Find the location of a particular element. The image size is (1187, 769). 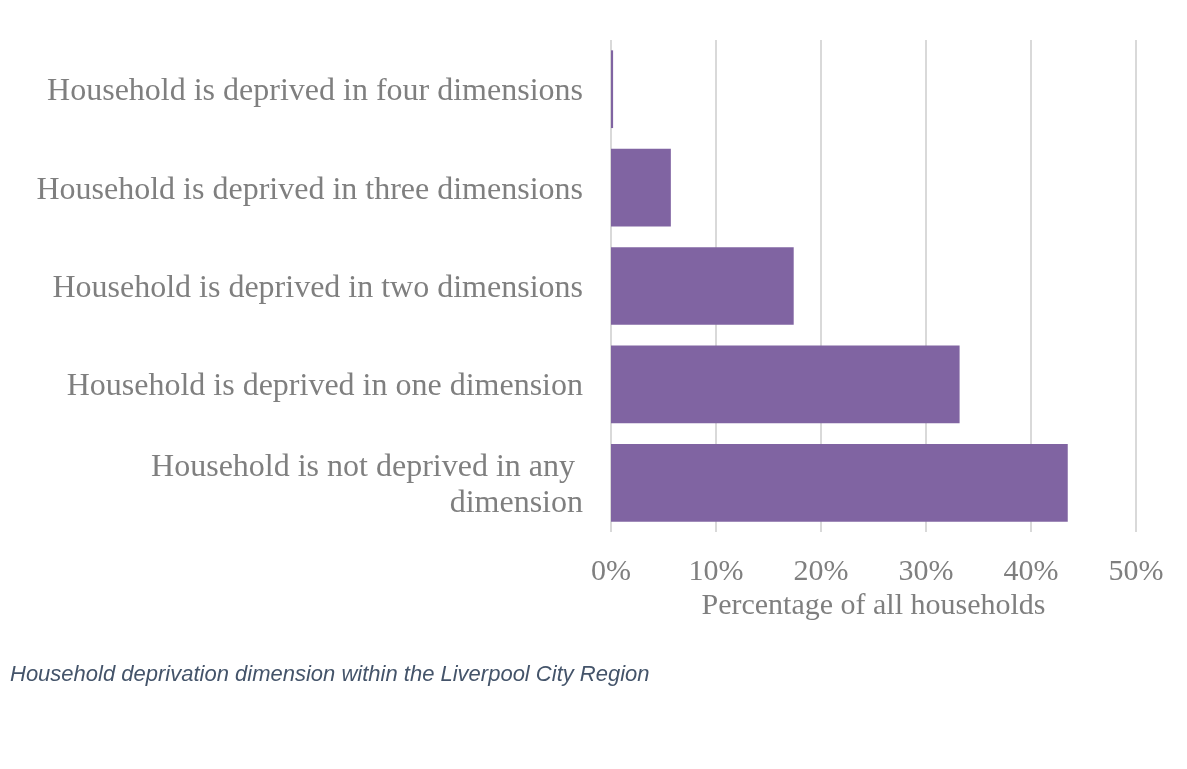

x-tick-label: 0% is located at coordinates (611, 569).